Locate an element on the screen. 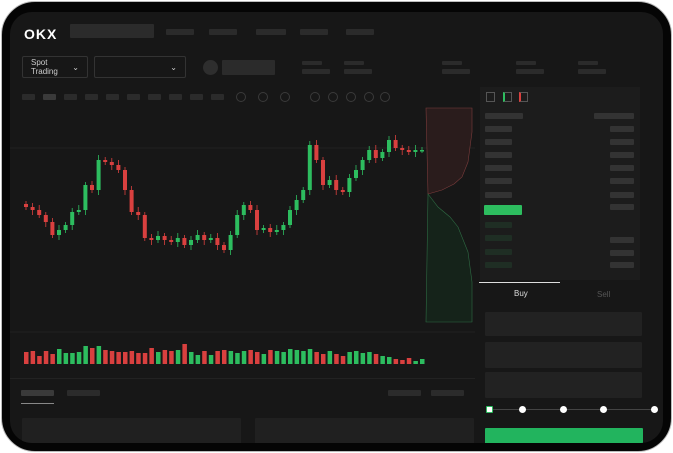 Image resolution: width=673 pixels, height=453 pixels. total-input is located at coordinates (563, 385).